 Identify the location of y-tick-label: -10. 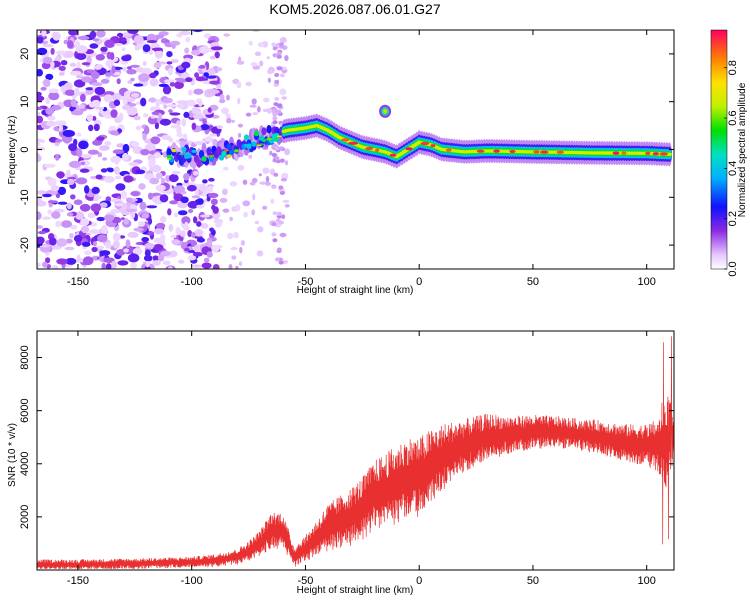
(25, 197).